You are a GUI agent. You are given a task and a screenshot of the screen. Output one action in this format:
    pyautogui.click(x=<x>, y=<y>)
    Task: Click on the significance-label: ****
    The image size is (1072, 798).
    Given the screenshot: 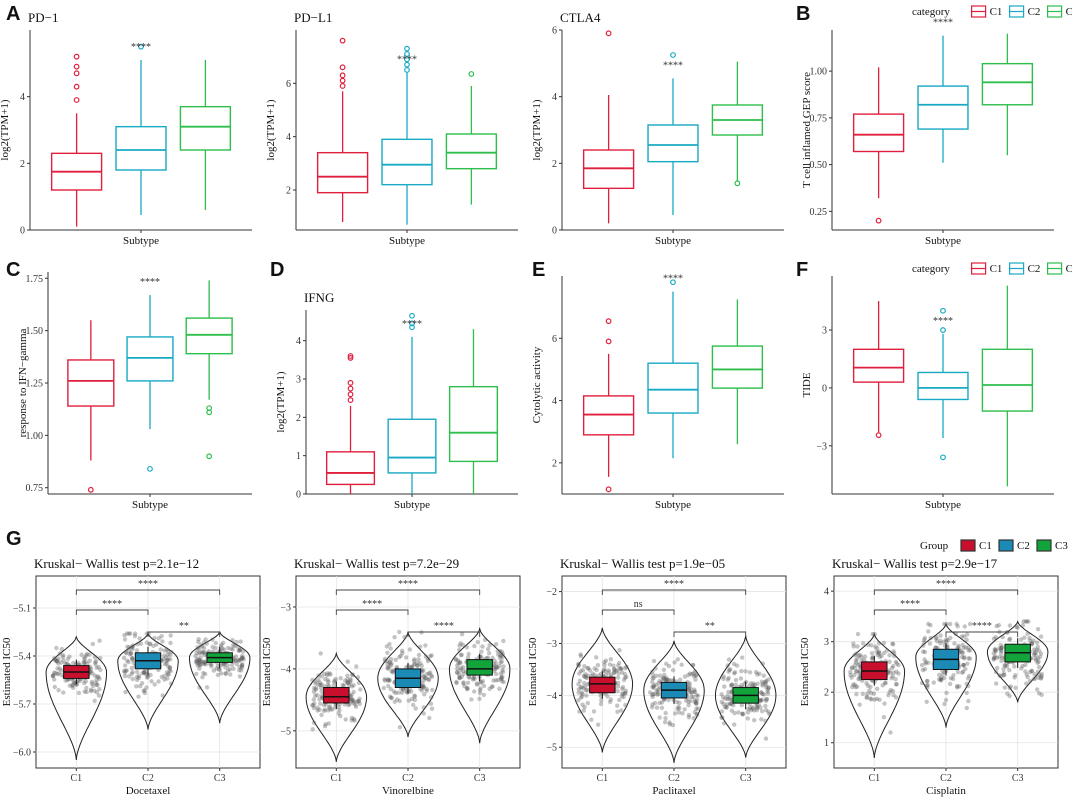 What is the action you would take?
    pyautogui.click(x=943, y=321)
    